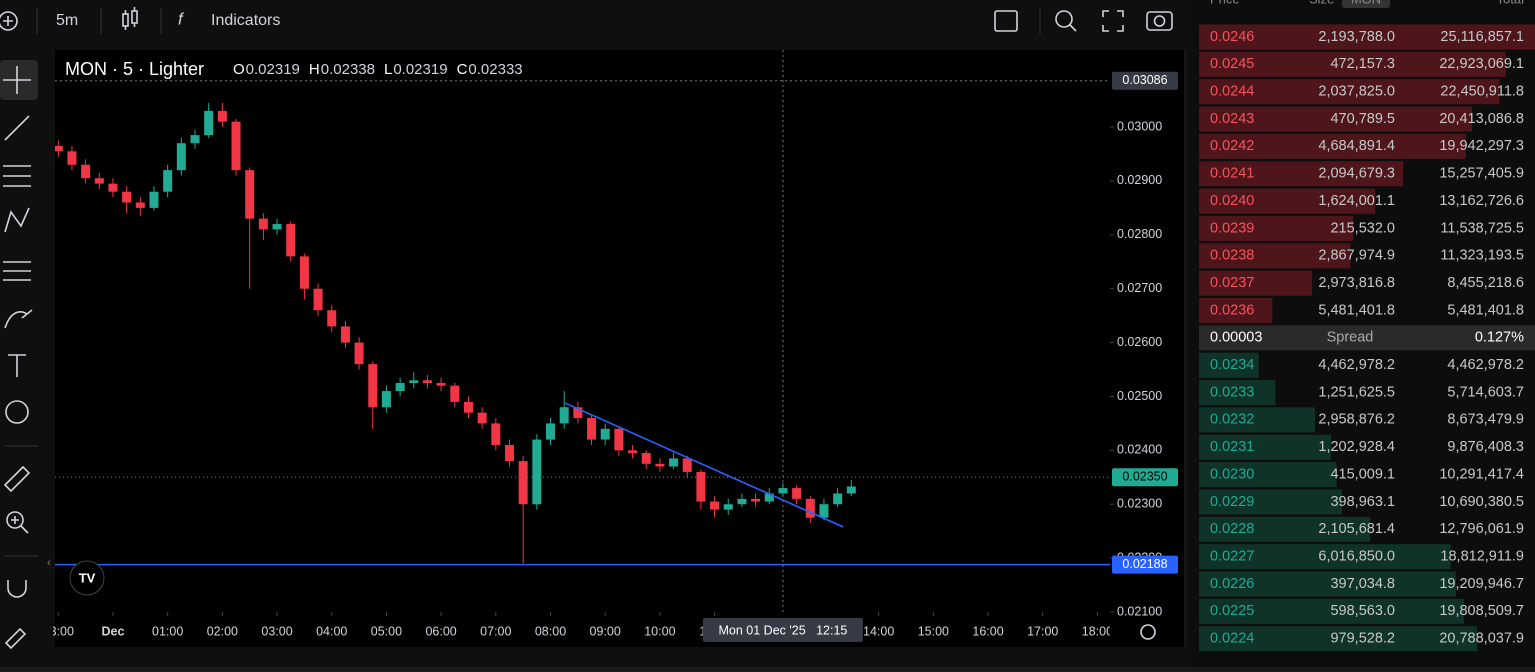  I want to click on ruler-tool, so click(17, 479).